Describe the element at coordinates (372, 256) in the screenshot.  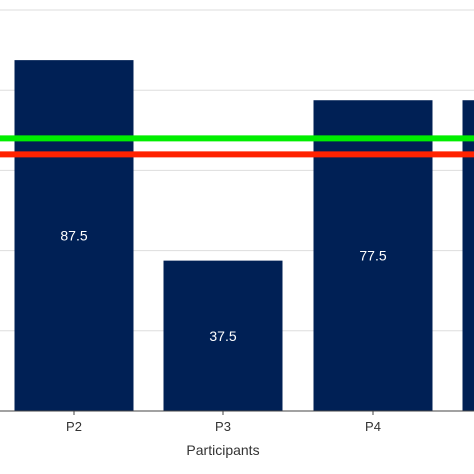
I see `bar-value-label: 77.5` at that location.